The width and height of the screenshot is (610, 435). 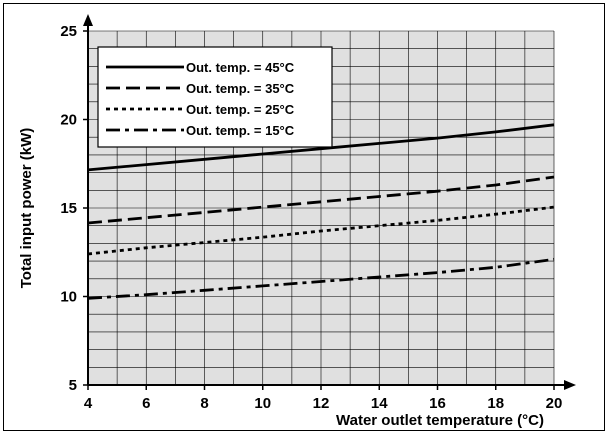 What do you see at coordinates (379, 403) in the screenshot?
I see `x-tick-label: 14` at bounding box center [379, 403].